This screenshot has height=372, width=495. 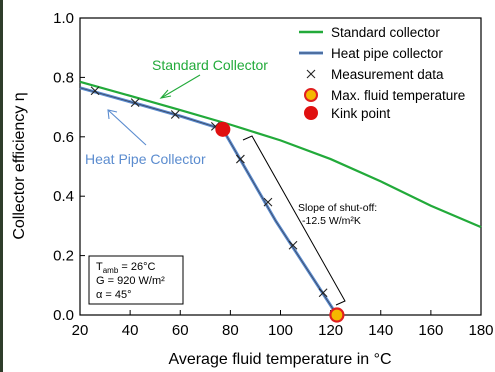 What do you see at coordinates (125, 268) in the screenshot?
I see `condition-tamb: Tamb = 26°C` at bounding box center [125, 268].